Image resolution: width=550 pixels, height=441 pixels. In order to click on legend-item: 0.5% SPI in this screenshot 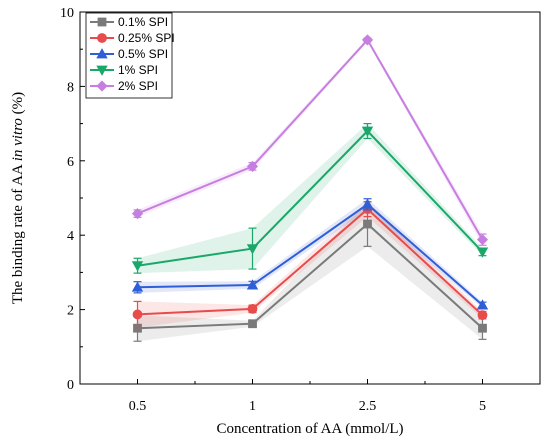, I will do `click(129, 54)`.